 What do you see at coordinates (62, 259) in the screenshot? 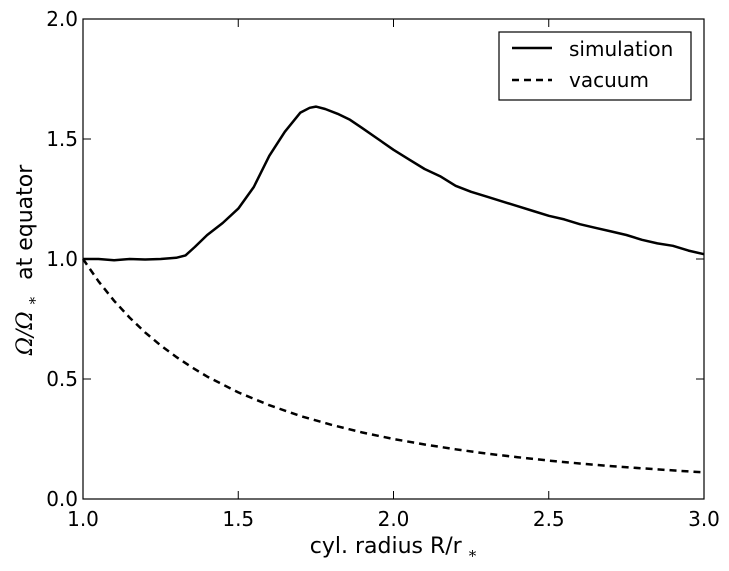
I see `y-tick-label: 1.0` at bounding box center [62, 259].